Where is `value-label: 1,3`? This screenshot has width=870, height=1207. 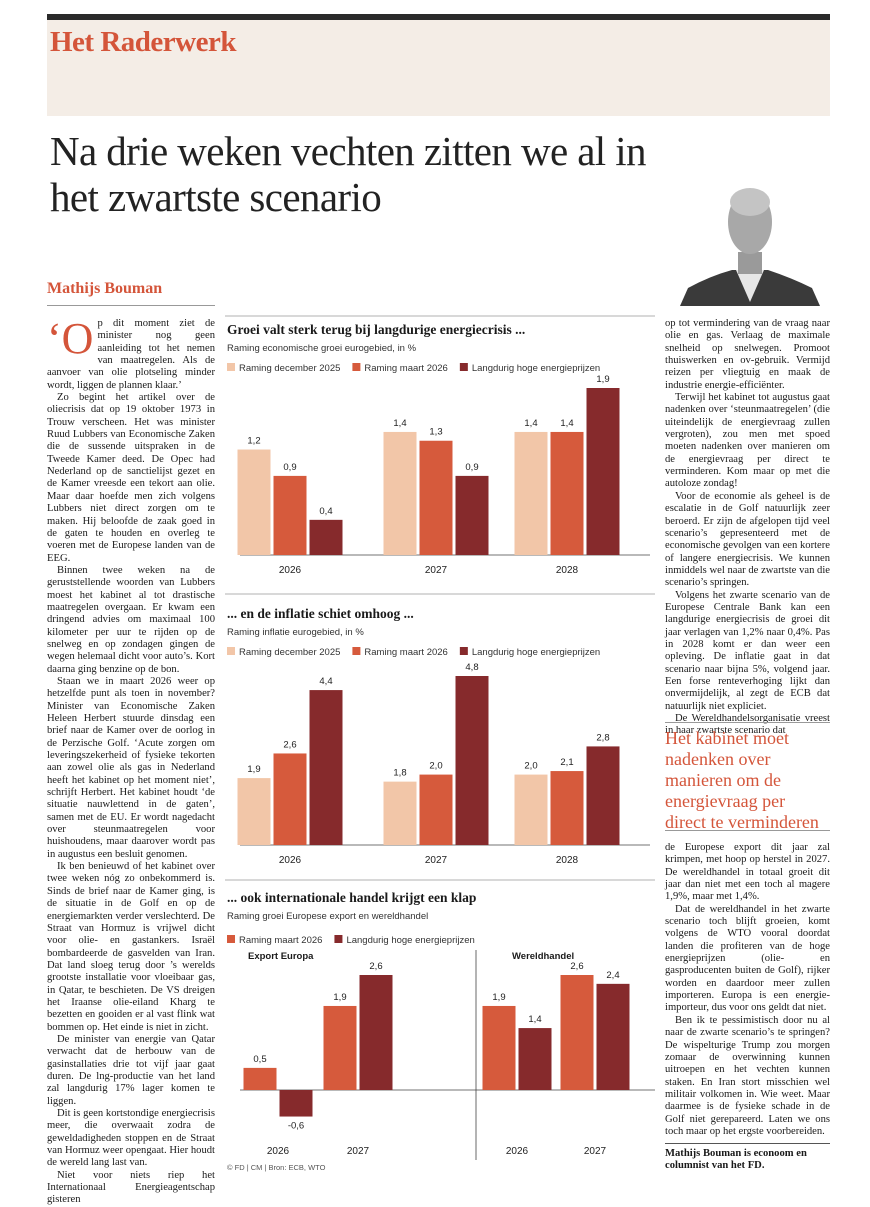
value-label: 1,3 is located at coordinates (435, 432).